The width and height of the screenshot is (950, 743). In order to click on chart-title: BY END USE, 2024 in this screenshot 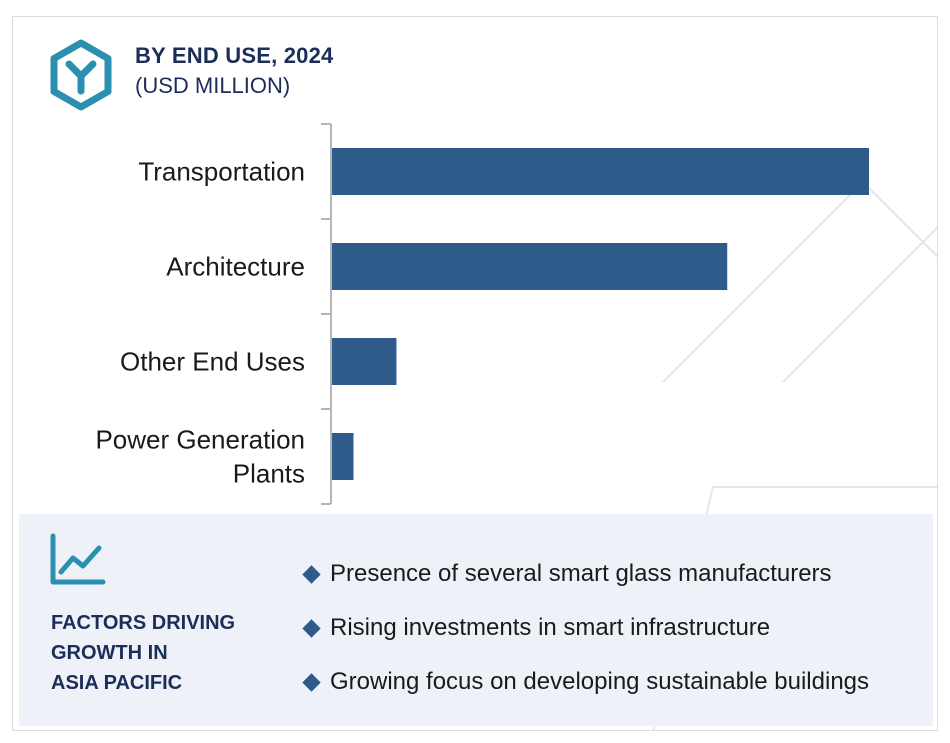, I will do `click(234, 55)`.